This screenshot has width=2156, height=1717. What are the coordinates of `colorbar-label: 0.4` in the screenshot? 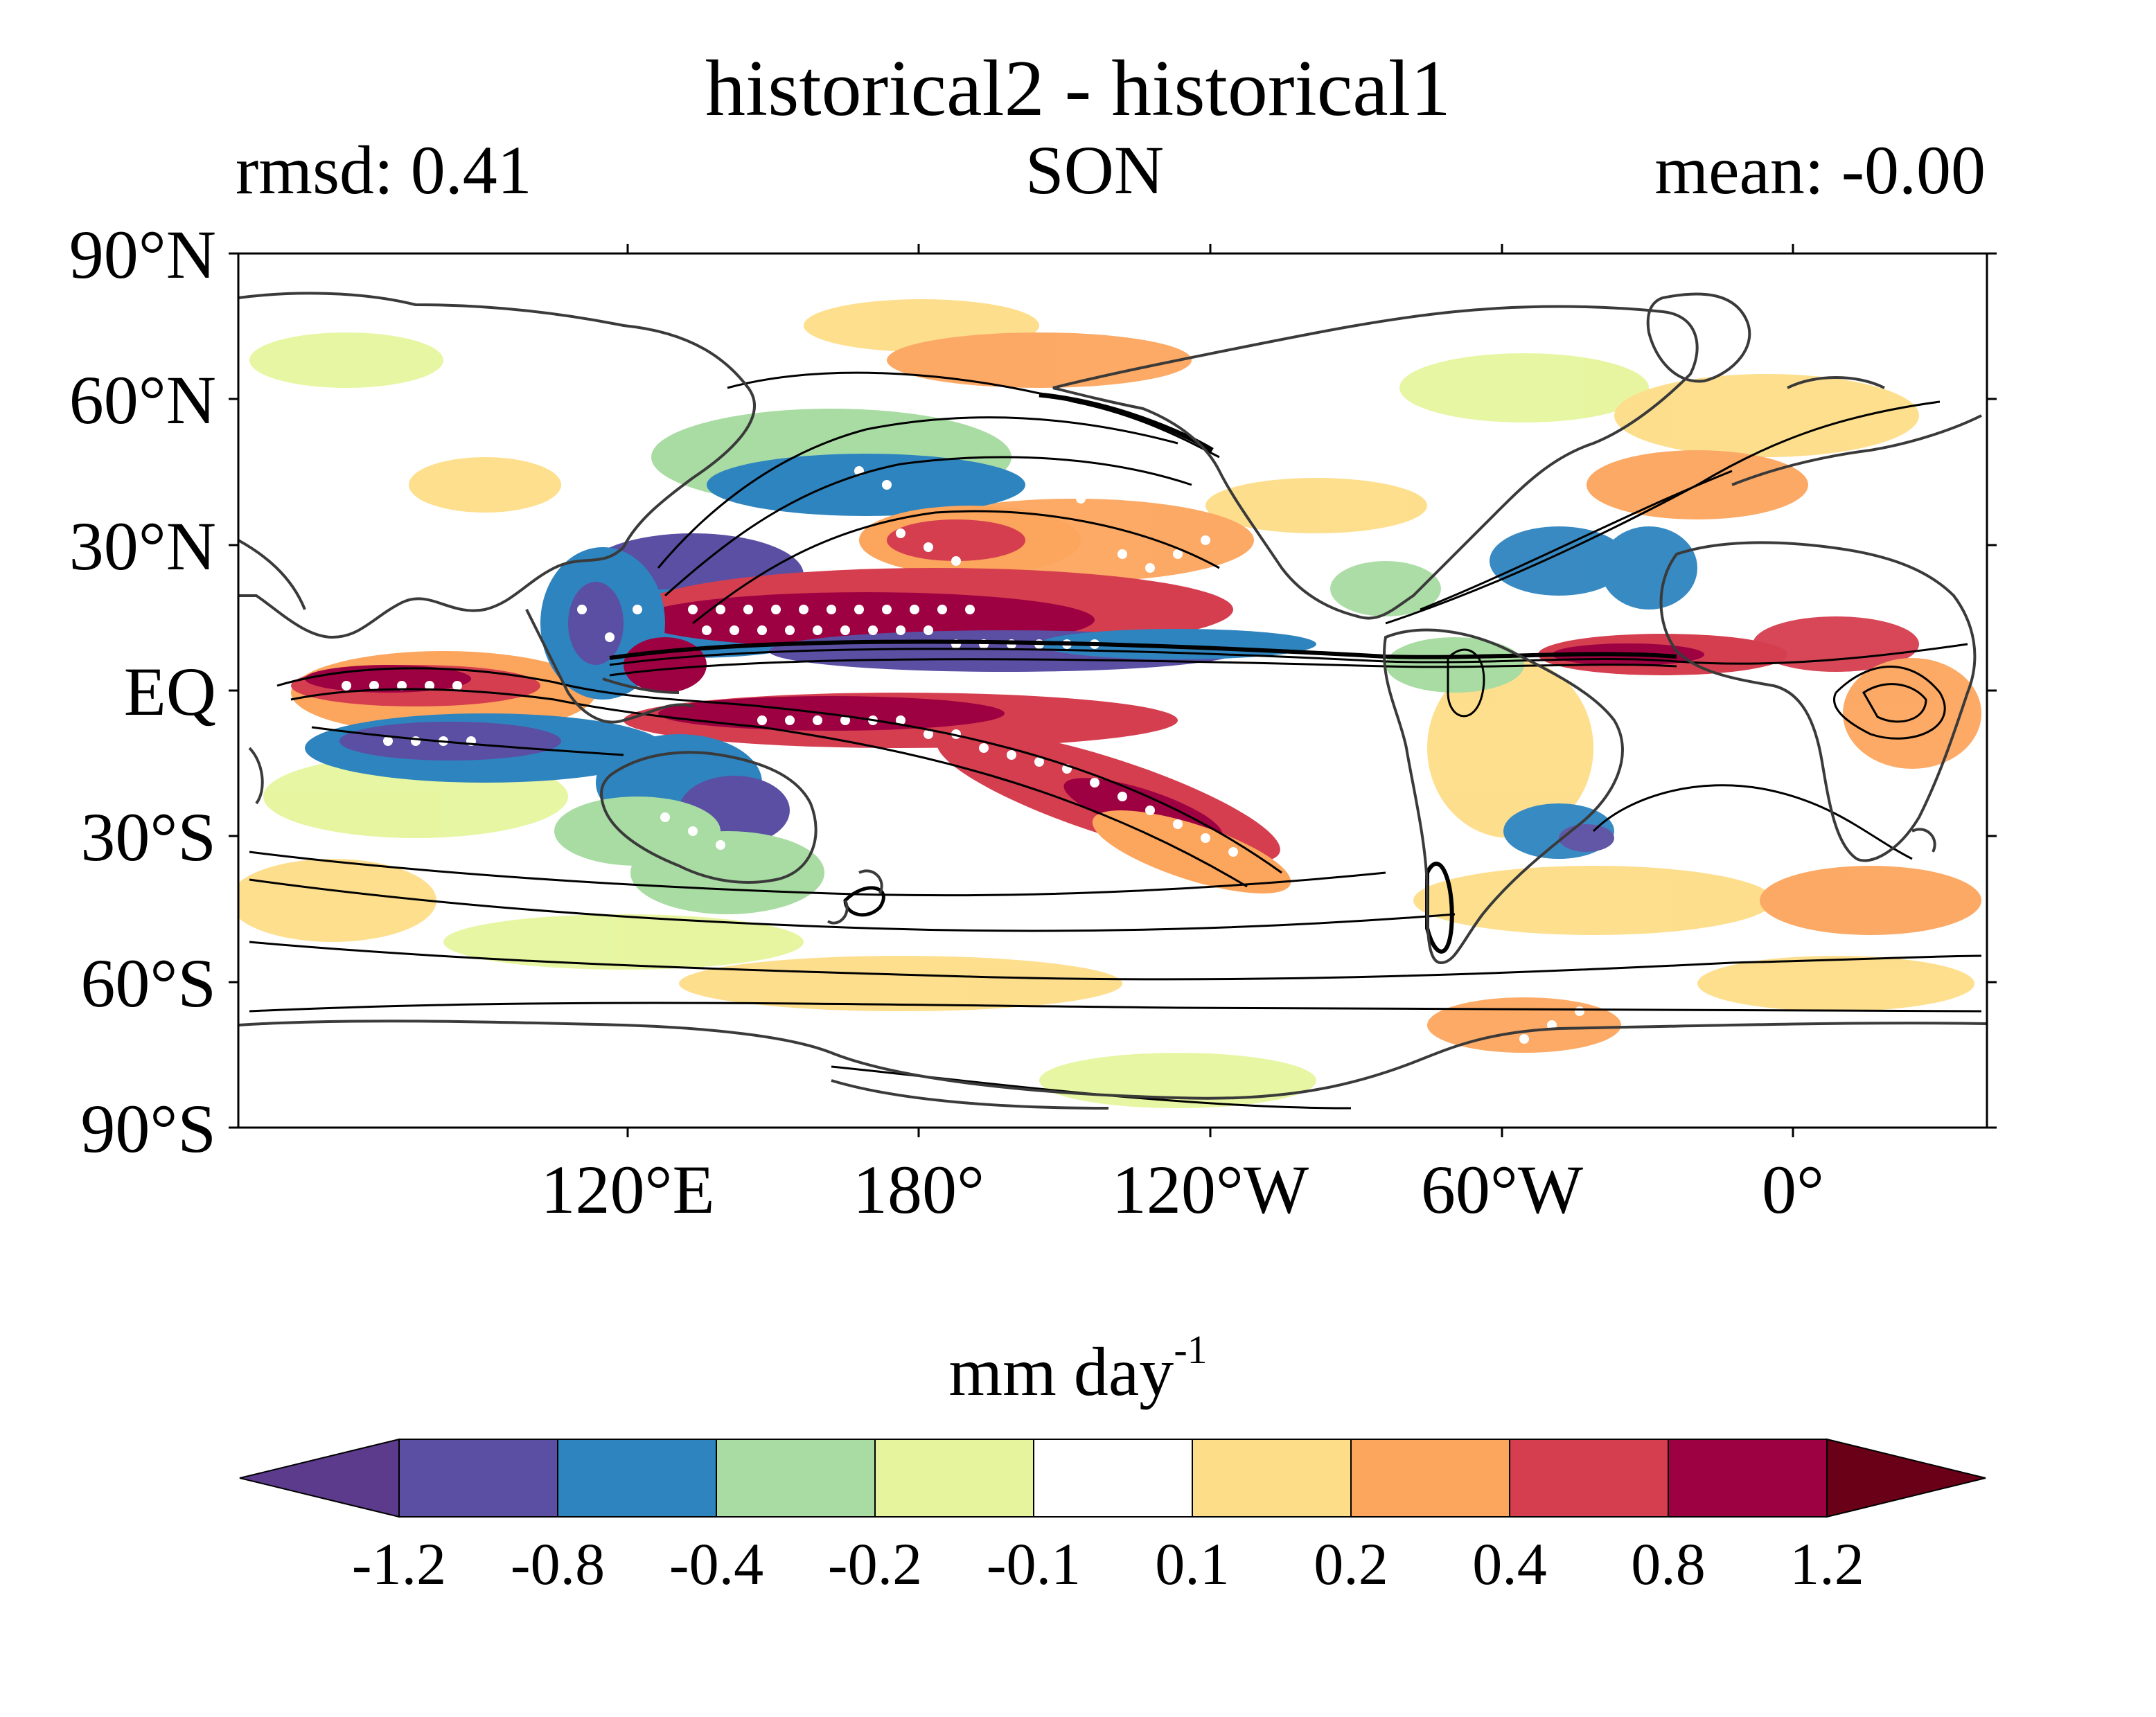 It's located at (1510, 1564).